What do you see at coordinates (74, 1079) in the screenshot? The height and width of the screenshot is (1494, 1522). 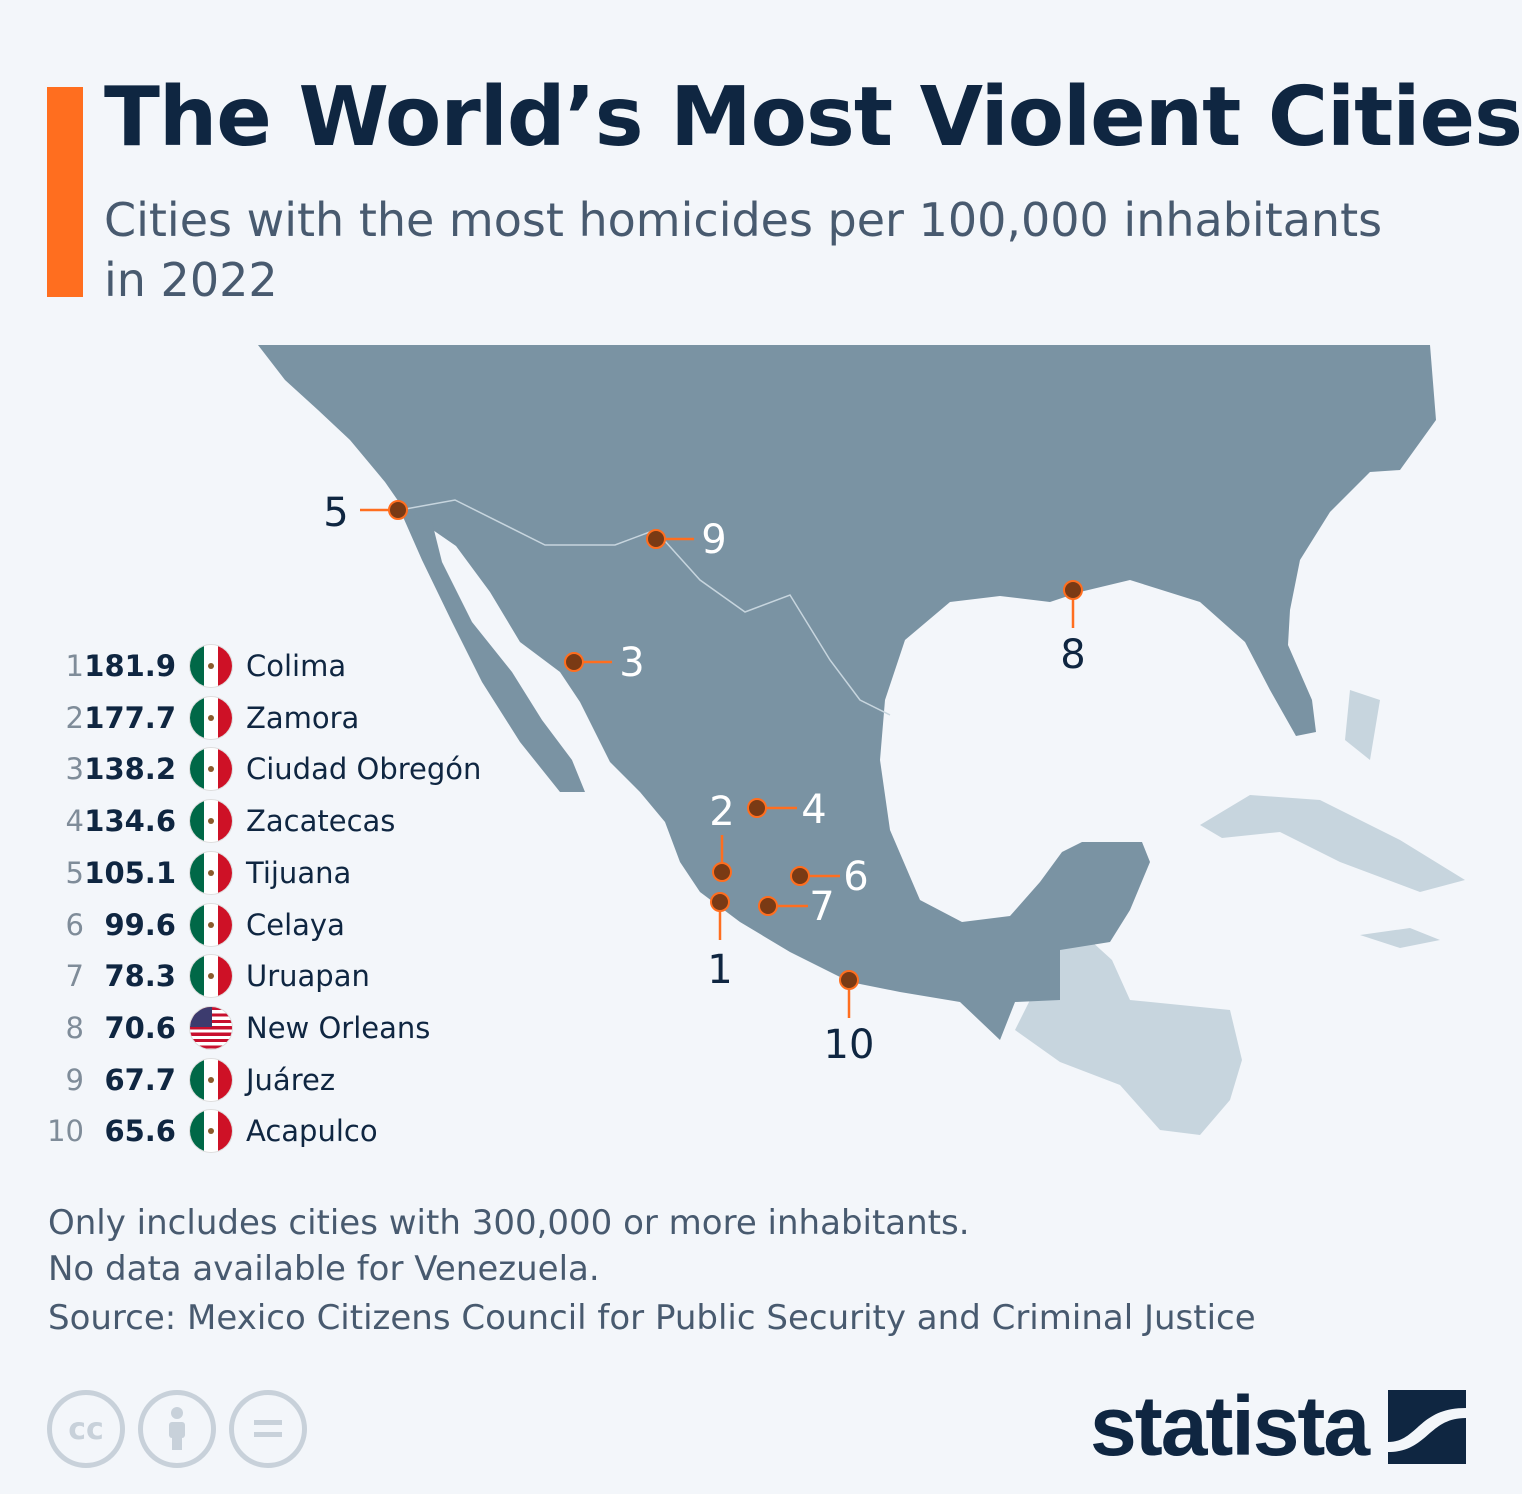 I see `rank: 9` at bounding box center [74, 1079].